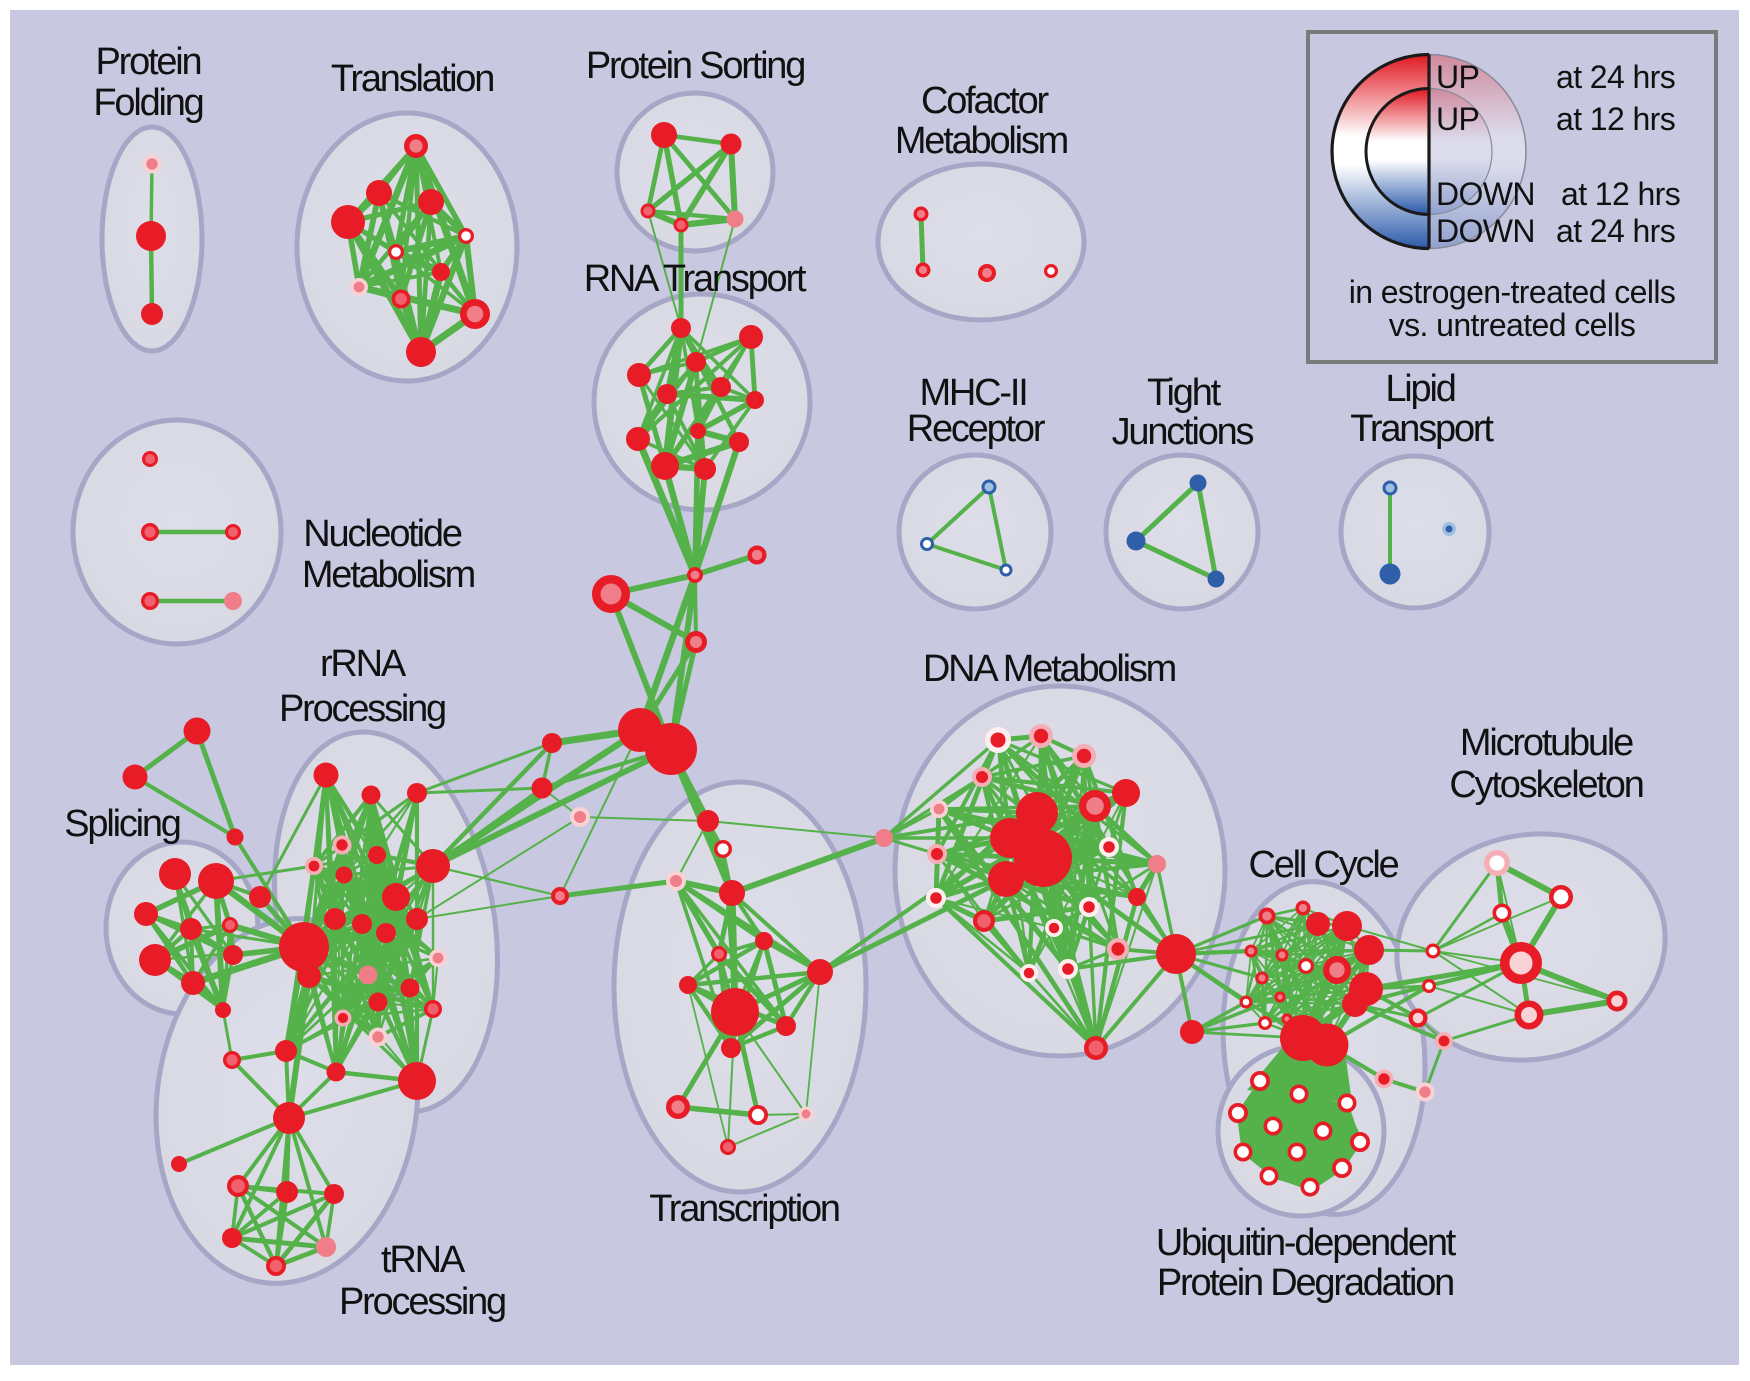 The image size is (1750, 1381). What do you see at coordinates (1184, 393) in the screenshot?
I see `svg-text: Tight` at bounding box center [1184, 393].